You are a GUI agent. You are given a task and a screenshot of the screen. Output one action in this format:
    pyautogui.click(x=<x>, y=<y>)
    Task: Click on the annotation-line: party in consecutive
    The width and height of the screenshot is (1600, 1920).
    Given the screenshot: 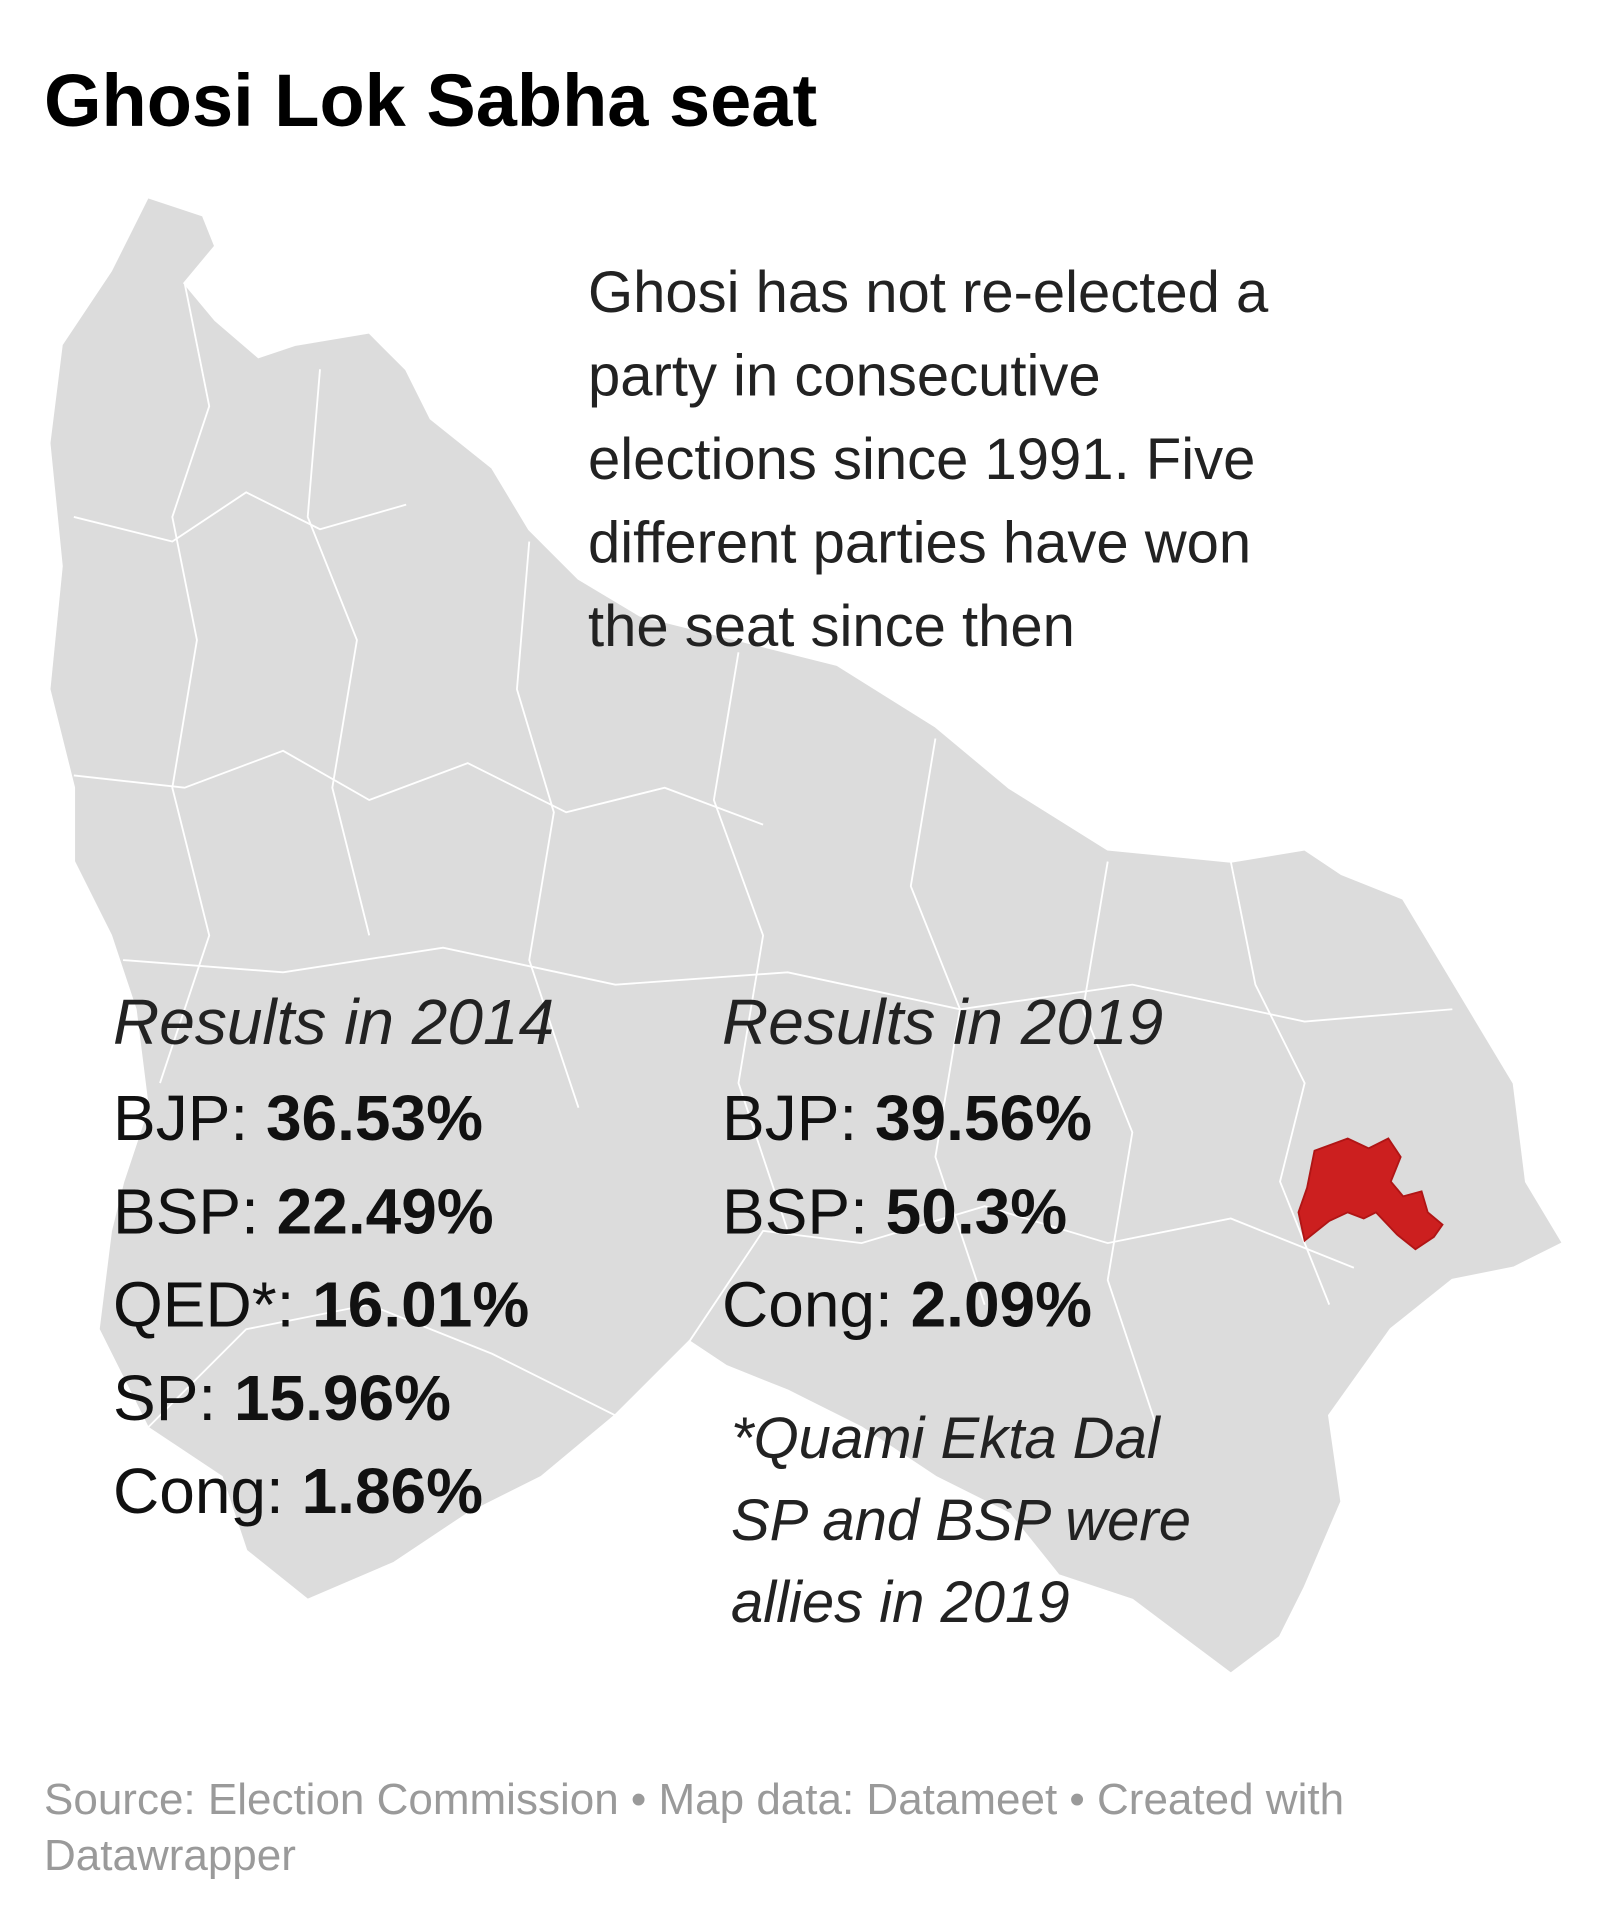 What is the action you would take?
    pyautogui.click(x=844, y=376)
    